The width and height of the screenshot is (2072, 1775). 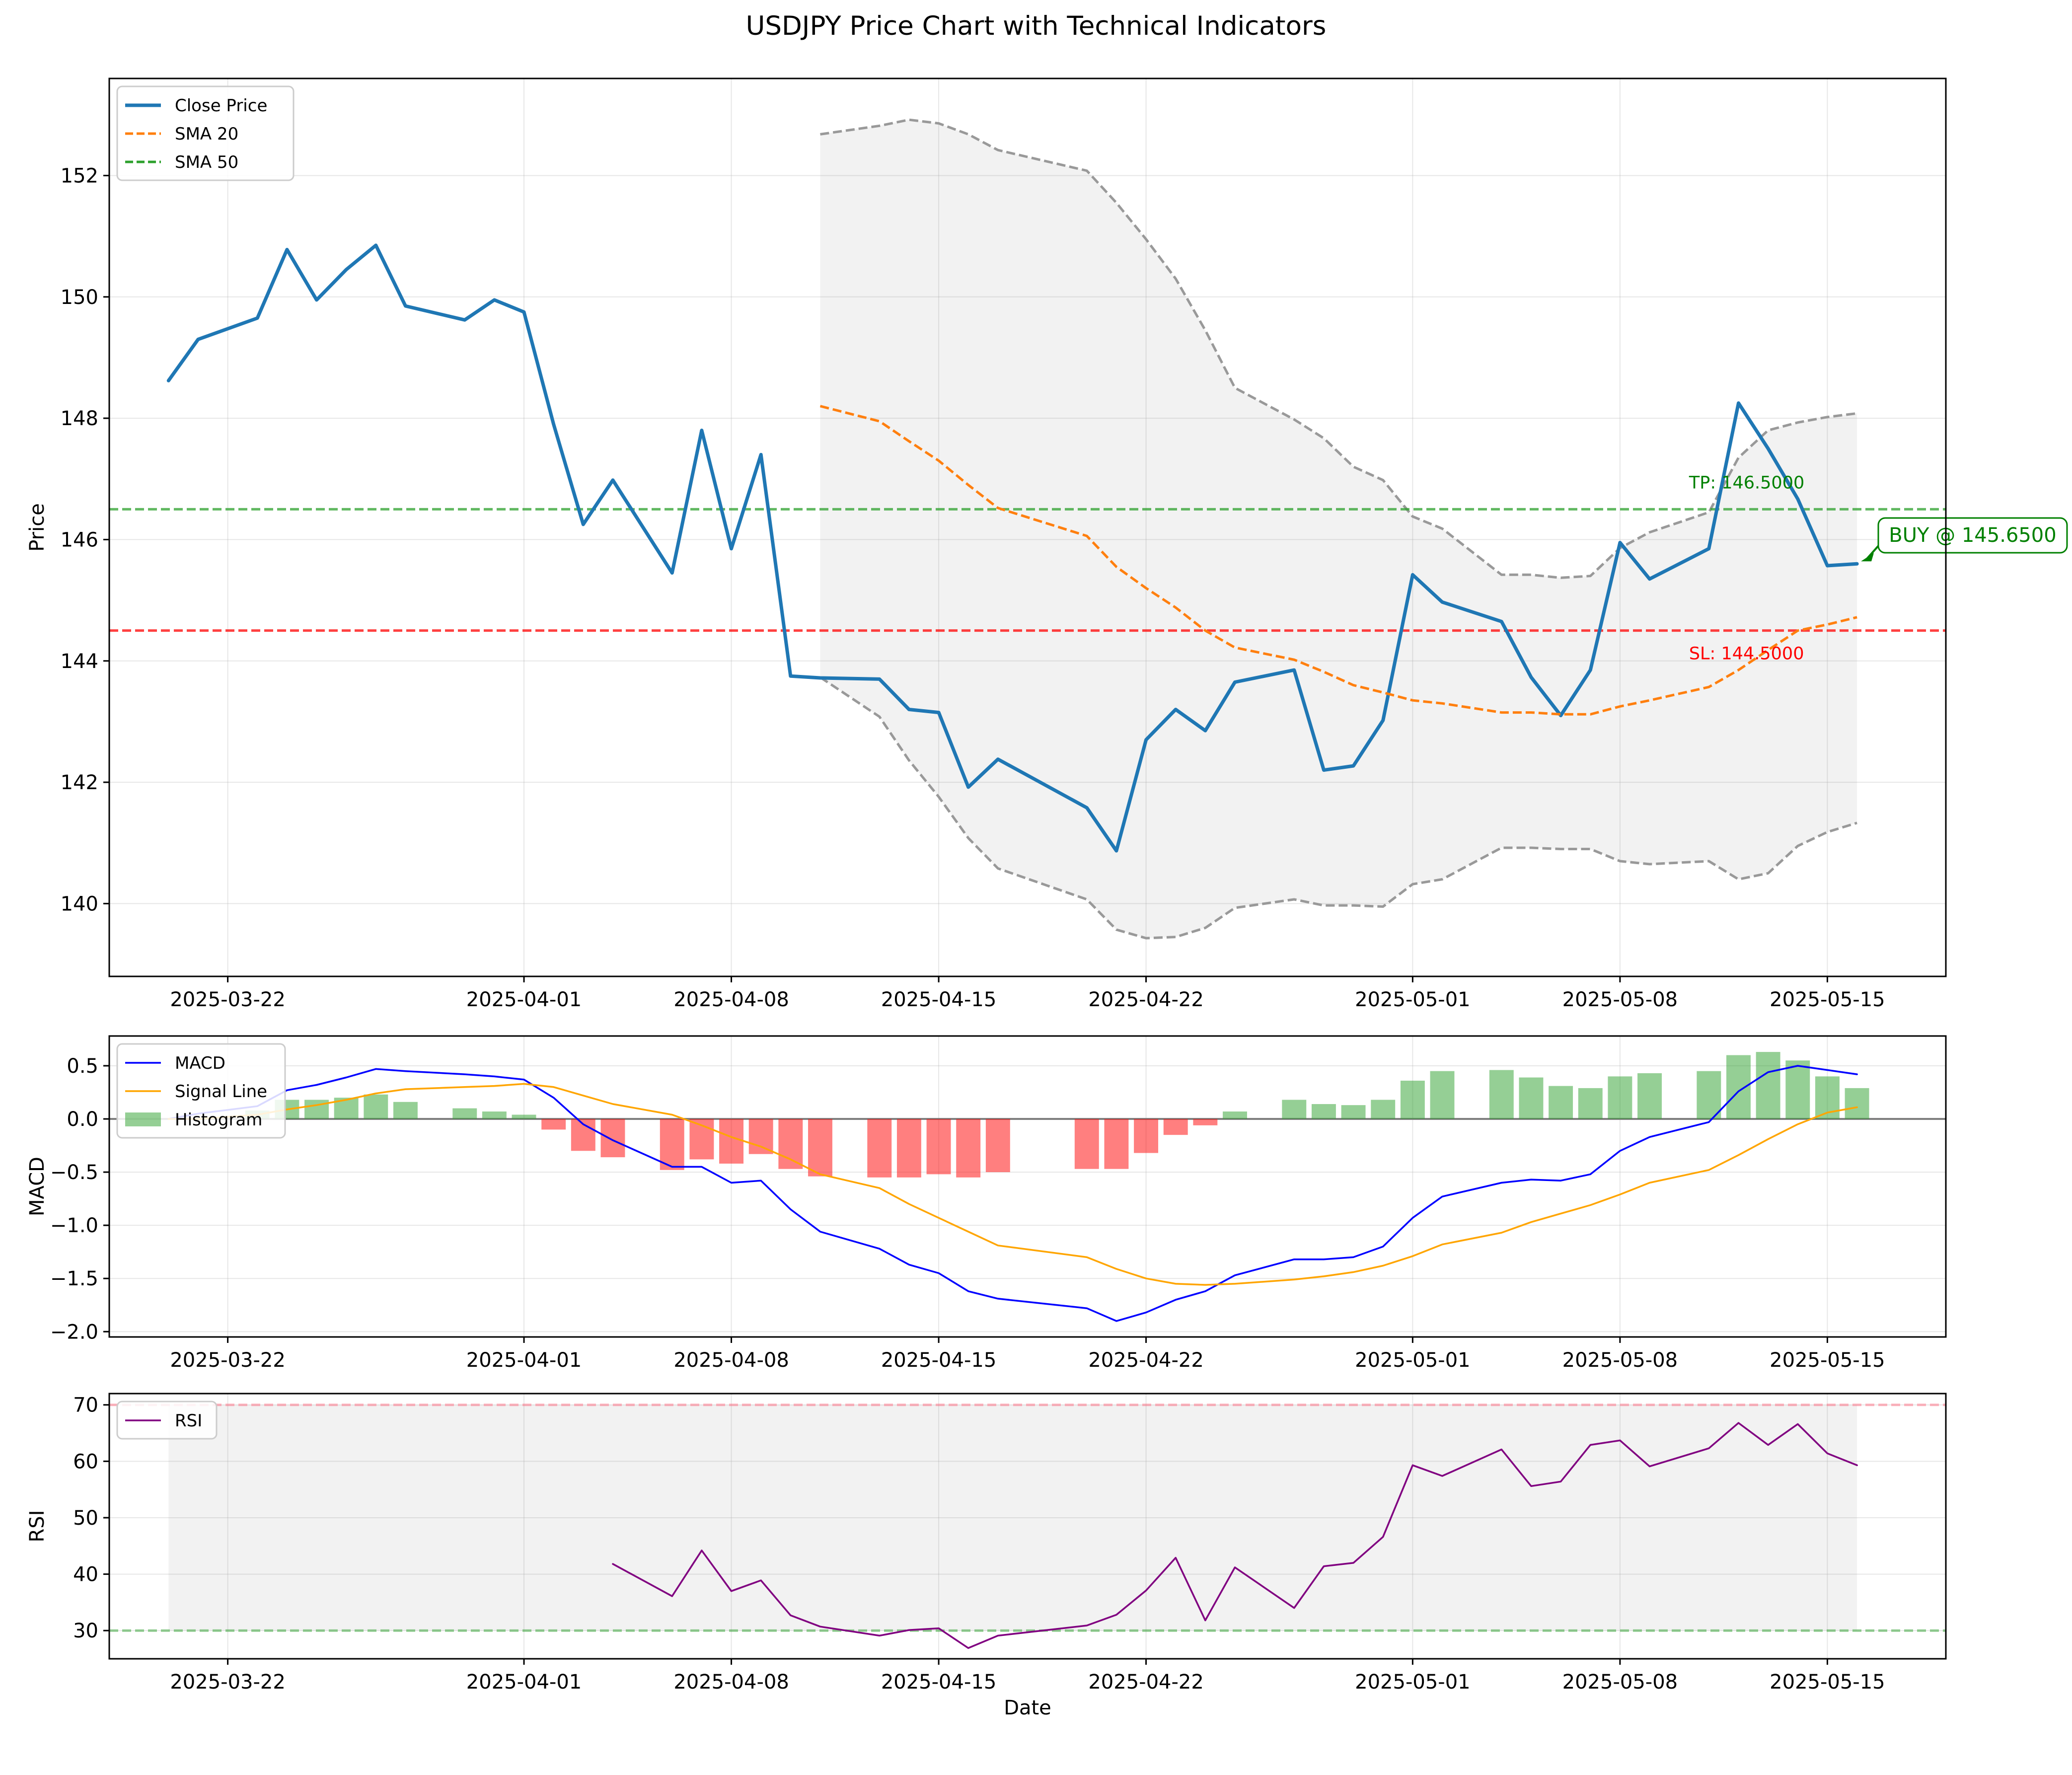 What do you see at coordinates (1747, 483) in the screenshot?
I see `level-label-tp: TP: 146.5000` at bounding box center [1747, 483].